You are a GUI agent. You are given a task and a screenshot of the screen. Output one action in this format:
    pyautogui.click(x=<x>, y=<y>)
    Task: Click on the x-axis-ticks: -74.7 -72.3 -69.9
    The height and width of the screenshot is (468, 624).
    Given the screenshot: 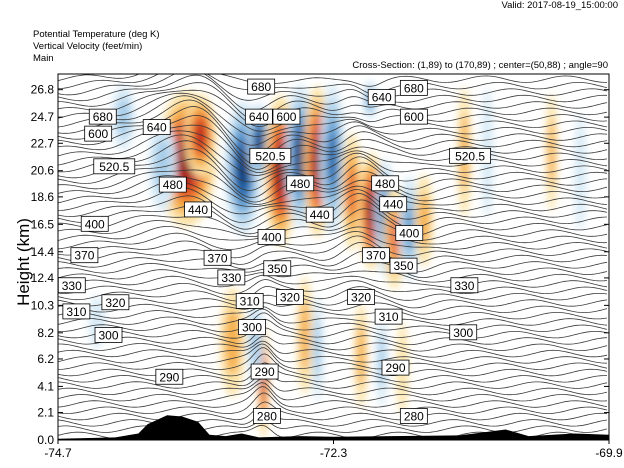 What is the action you would take?
    pyautogui.click(x=333, y=450)
    